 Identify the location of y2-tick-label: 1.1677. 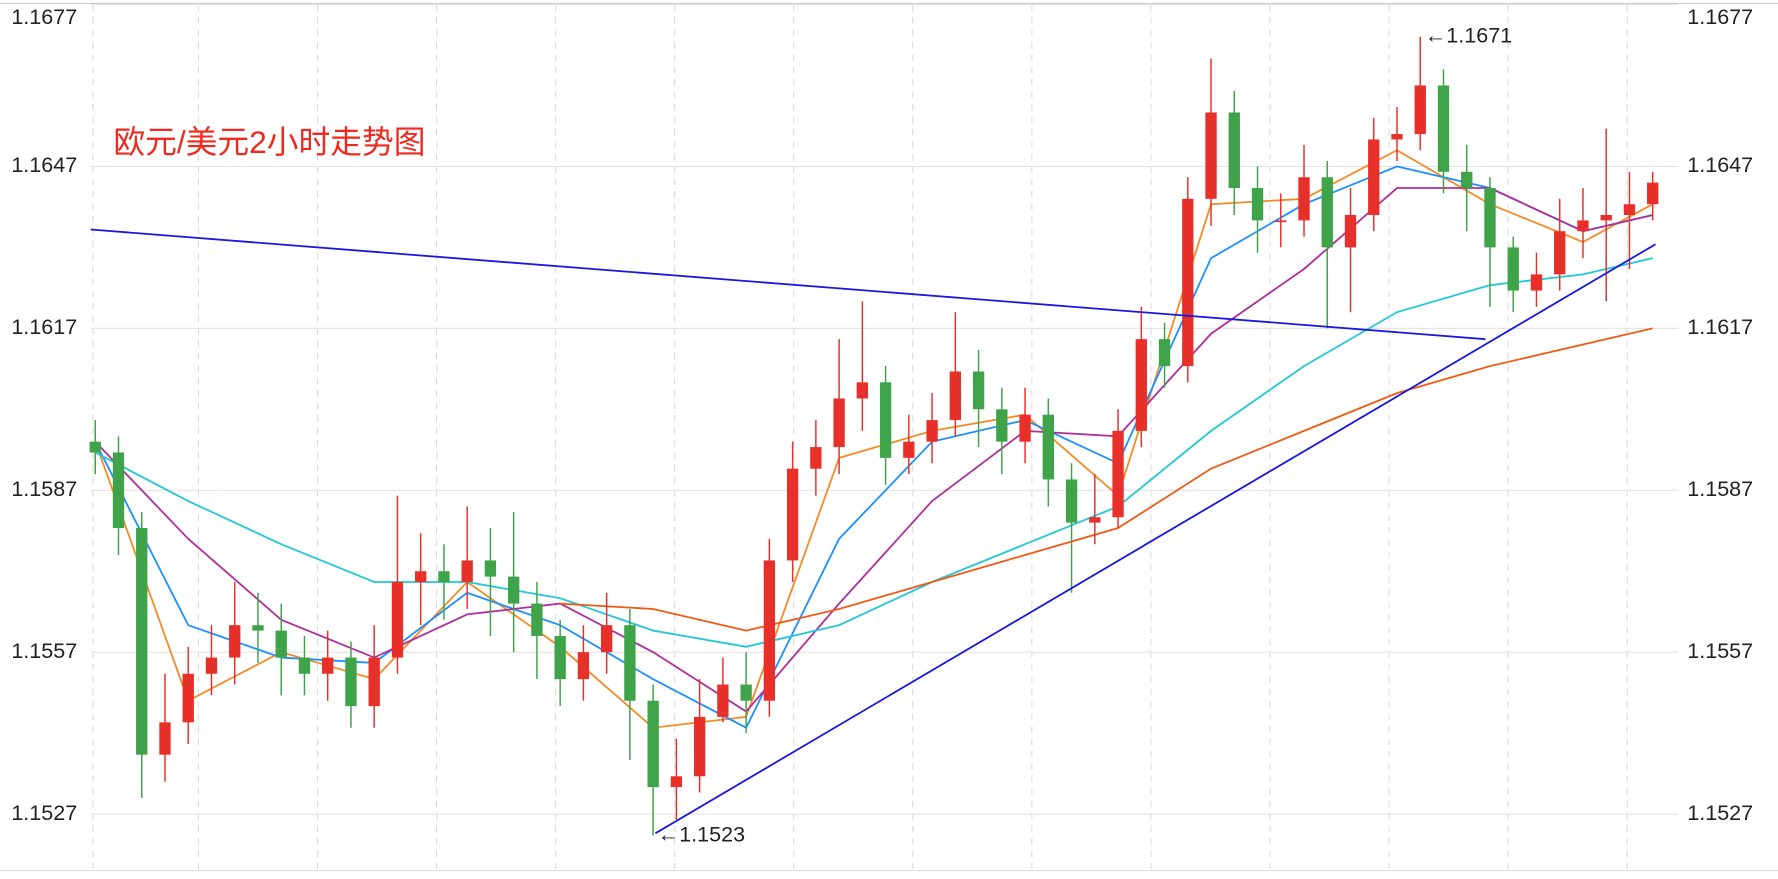
(1720, 17).